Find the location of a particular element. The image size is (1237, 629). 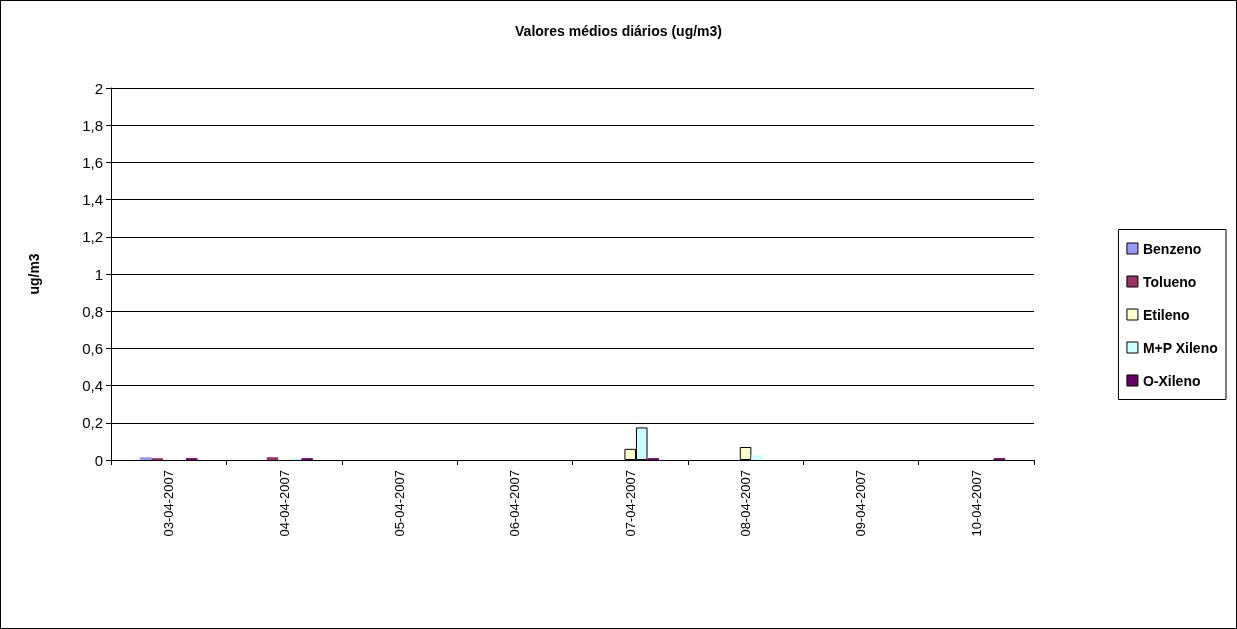

y-tick-label: 1,2 is located at coordinates (92, 237).